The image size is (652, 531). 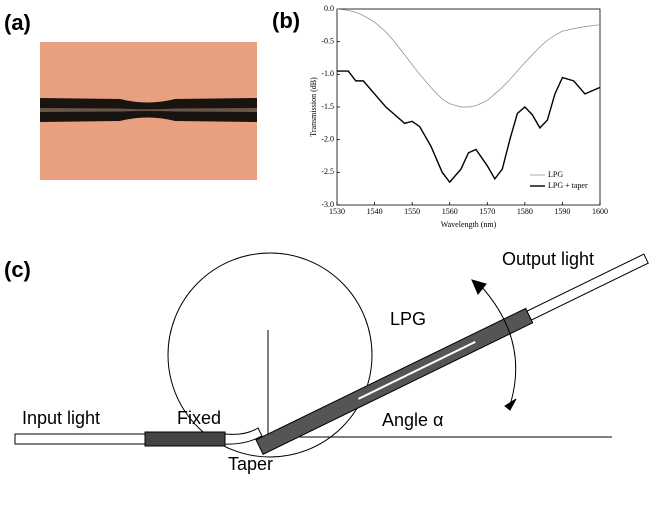 I want to click on x-axis-label: Wavelength (nm), so click(x=469, y=224).